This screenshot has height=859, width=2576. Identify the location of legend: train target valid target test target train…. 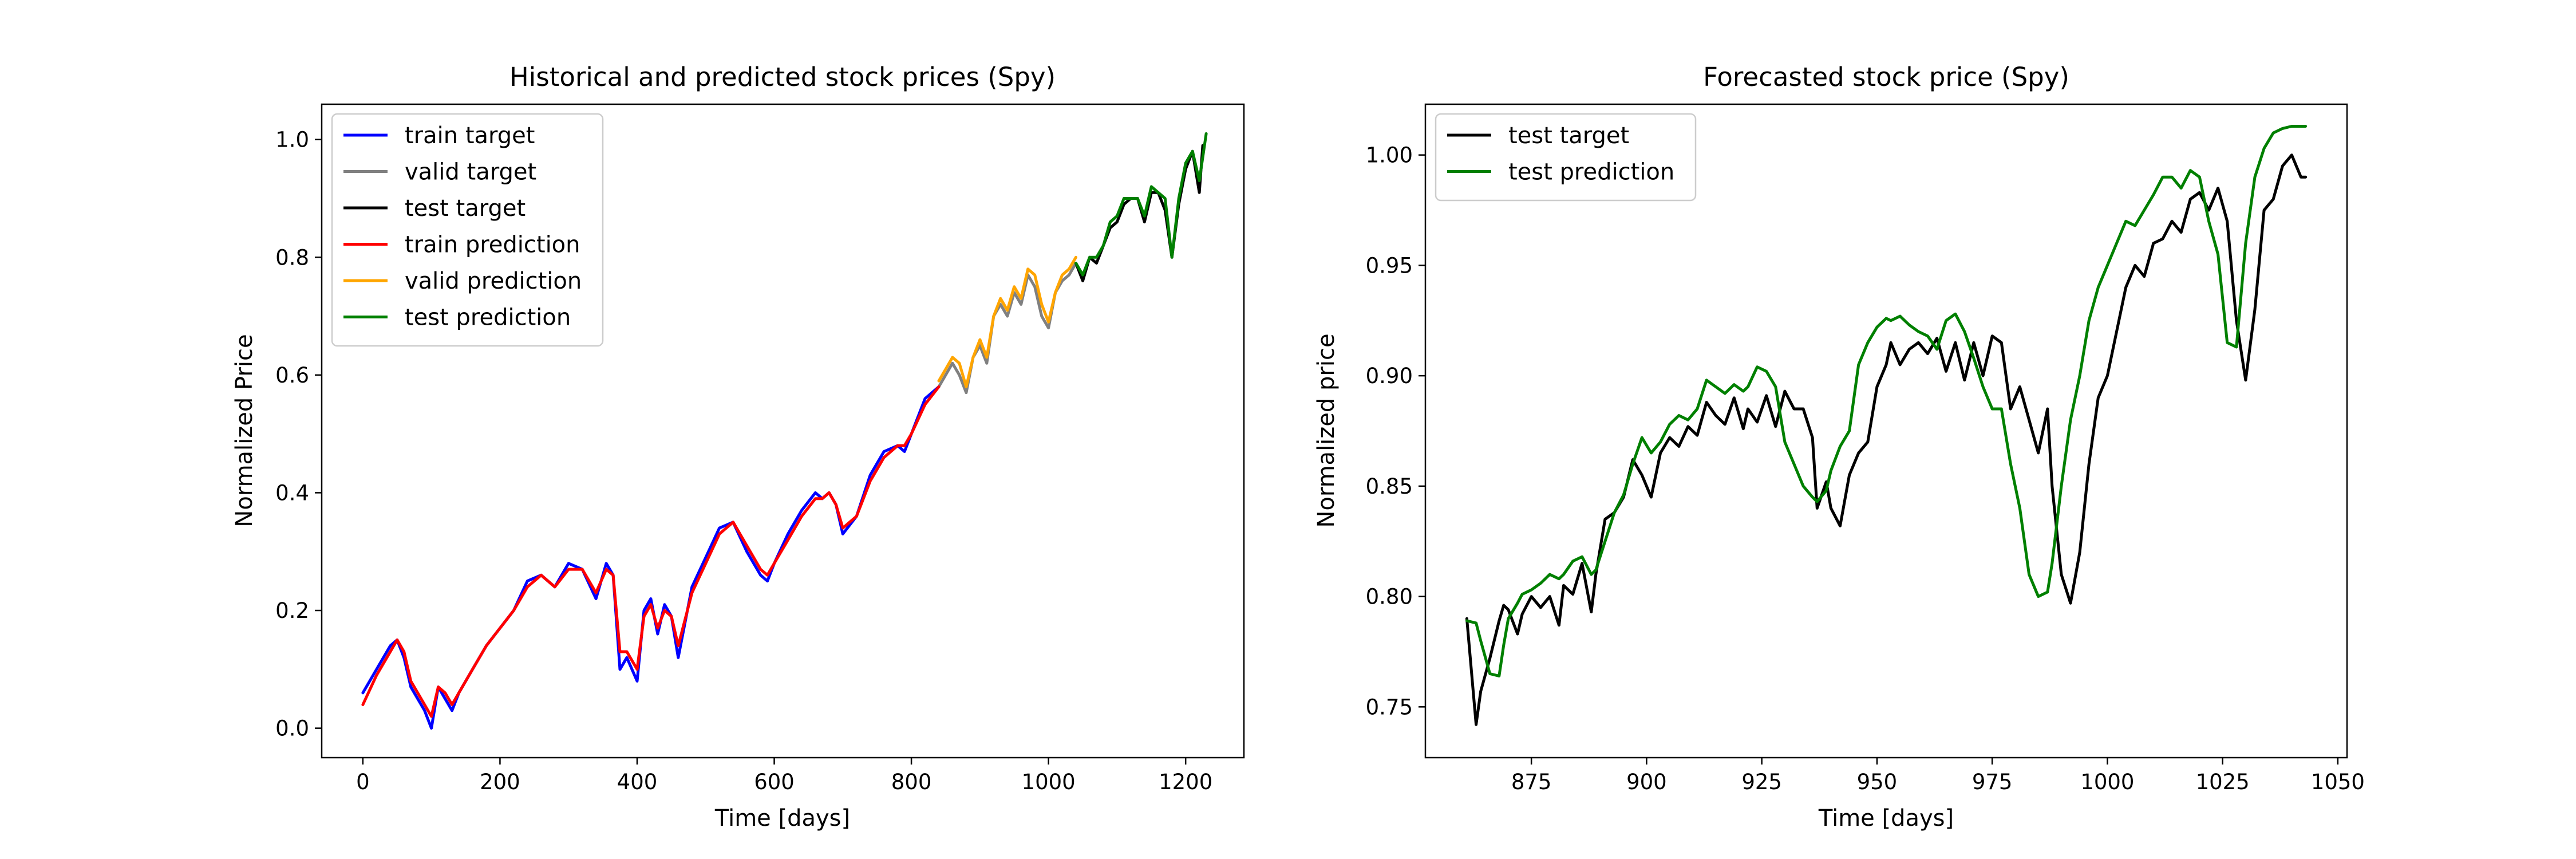
(467, 230).